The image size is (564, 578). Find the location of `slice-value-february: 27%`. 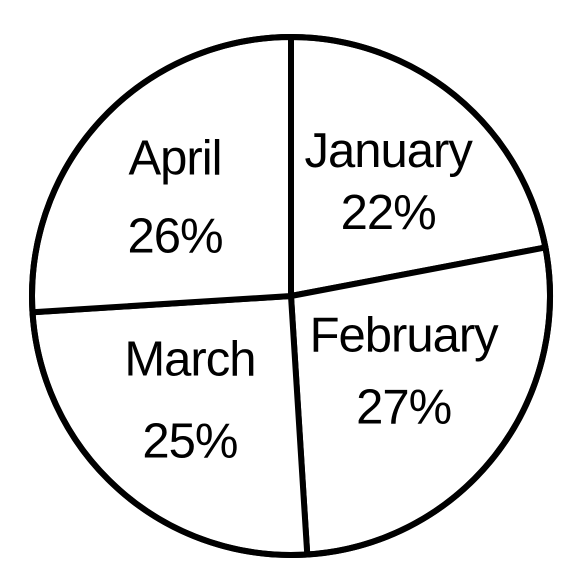

slice-value-february: 27% is located at coordinates (403, 407).